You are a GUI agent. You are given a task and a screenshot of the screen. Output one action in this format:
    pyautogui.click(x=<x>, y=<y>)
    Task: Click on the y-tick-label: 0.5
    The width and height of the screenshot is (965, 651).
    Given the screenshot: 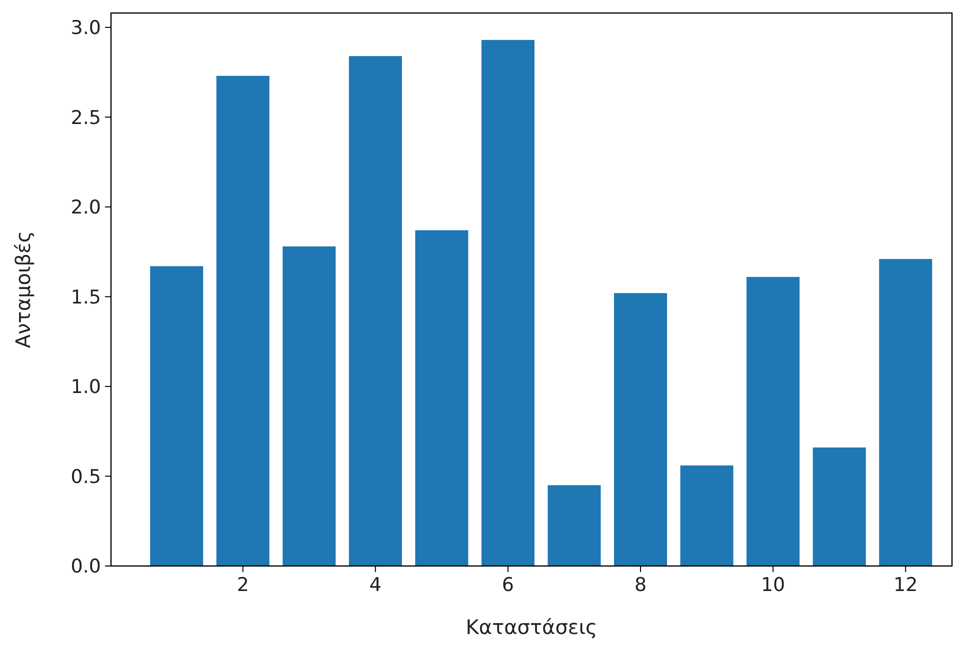 What is the action you would take?
    pyautogui.click(x=85, y=477)
    